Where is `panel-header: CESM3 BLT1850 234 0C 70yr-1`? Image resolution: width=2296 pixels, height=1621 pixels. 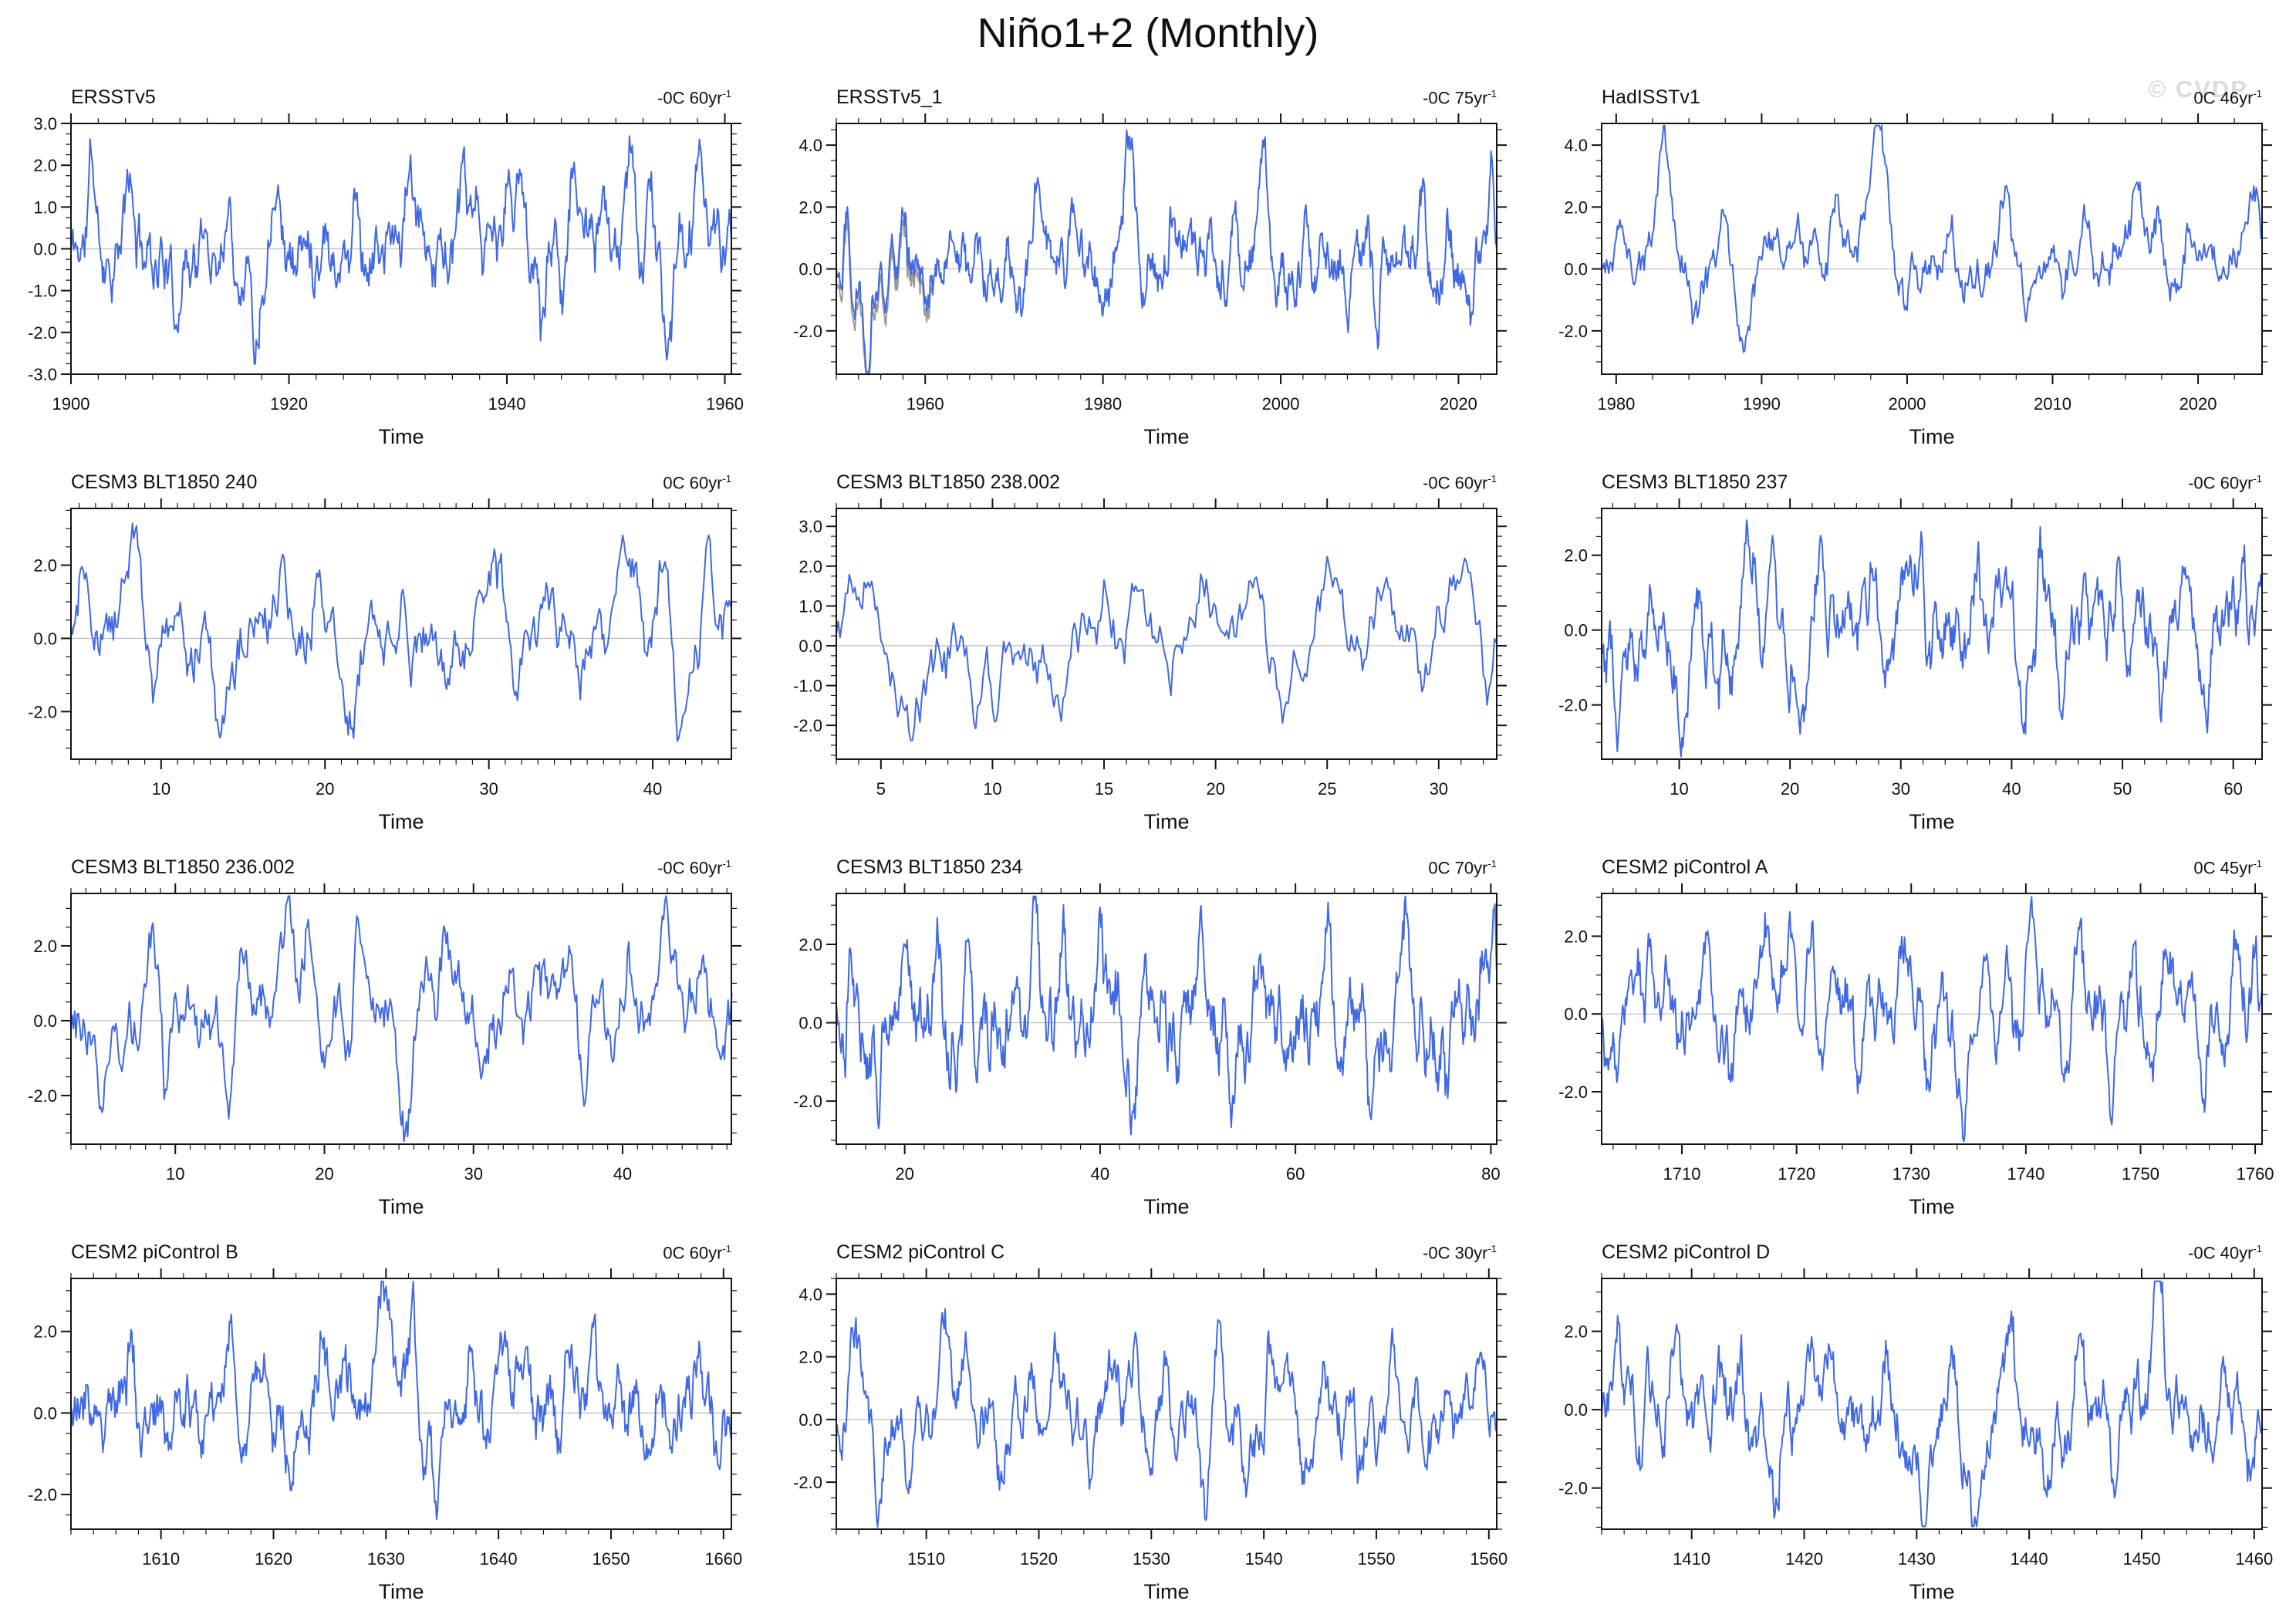 panel-header: CESM3 BLT1850 234 0C 70yr-1 is located at coordinates (1148, 862).